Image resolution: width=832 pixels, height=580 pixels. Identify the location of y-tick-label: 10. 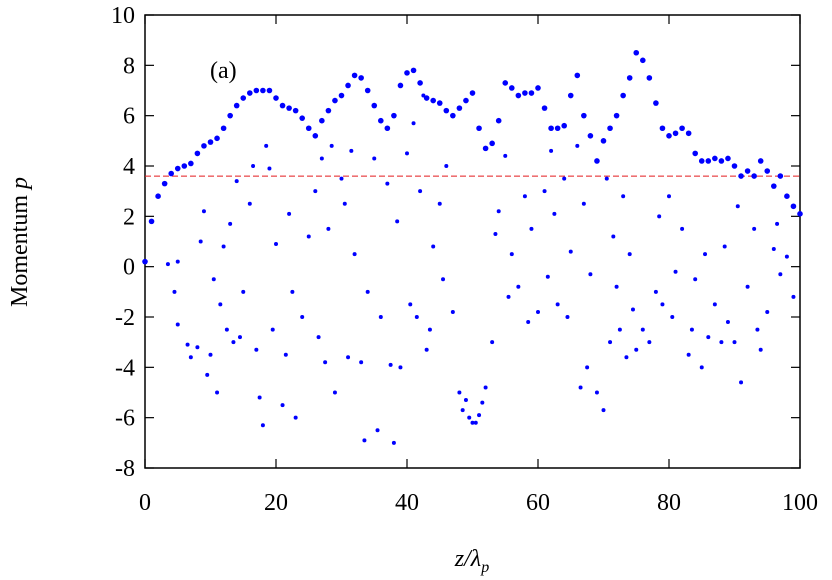
(123, 16).